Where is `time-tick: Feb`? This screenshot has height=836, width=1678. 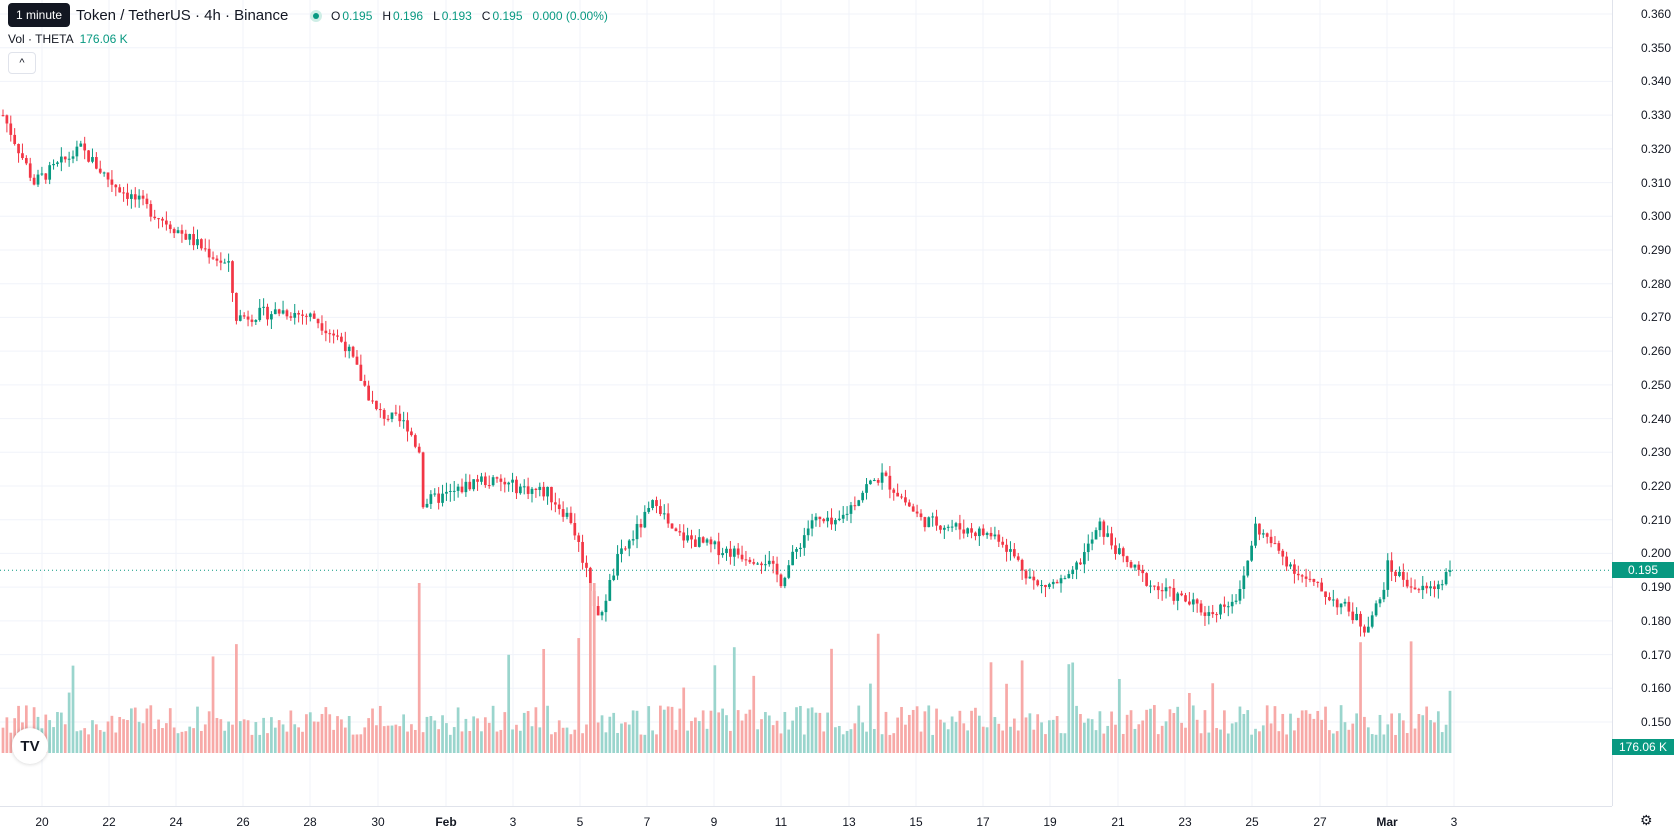
time-tick: Feb is located at coordinates (446, 822).